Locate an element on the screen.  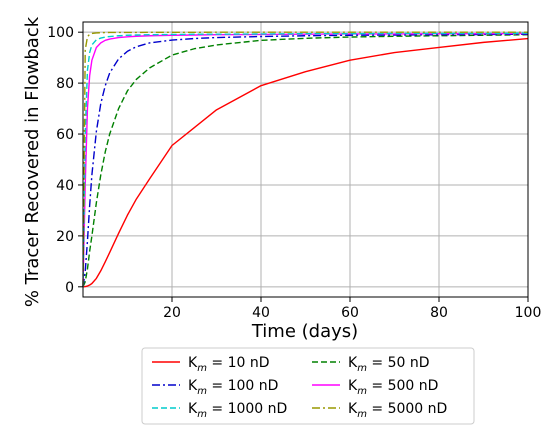
x-tick-label: 60 is located at coordinates (350, 313).